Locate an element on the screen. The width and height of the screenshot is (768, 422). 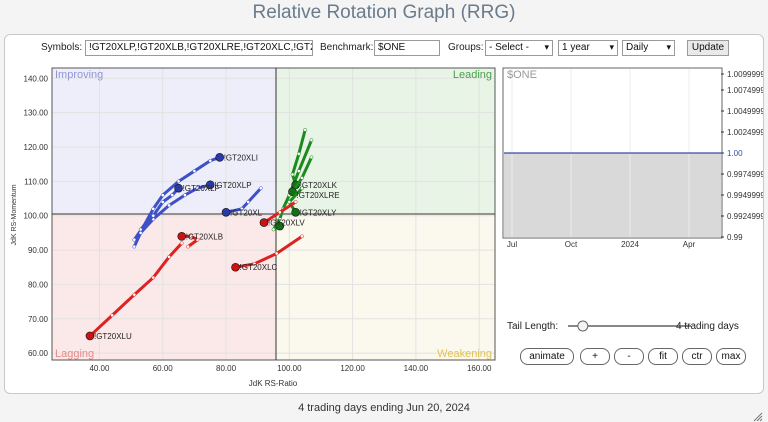
rrg-x-axis-title: JdK RS-Ratio is located at coordinates (273, 383).